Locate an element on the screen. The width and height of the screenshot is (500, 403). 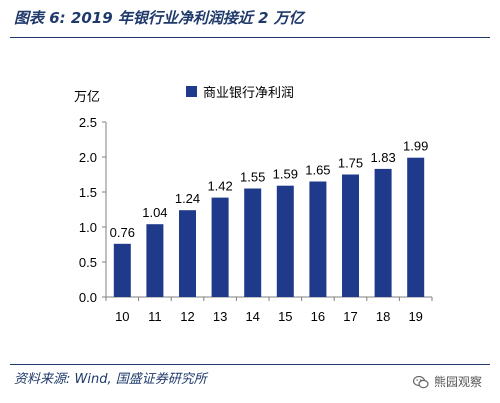
bar-data-label: 1.04 is located at coordinates (154, 212).